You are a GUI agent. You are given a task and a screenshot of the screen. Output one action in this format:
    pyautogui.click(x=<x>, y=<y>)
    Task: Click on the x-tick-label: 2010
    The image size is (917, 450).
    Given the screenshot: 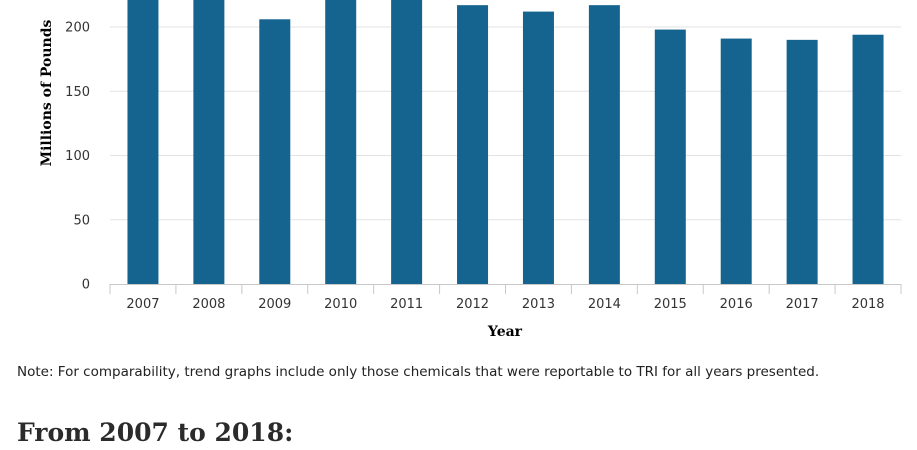 What is the action you would take?
    pyautogui.click(x=340, y=304)
    